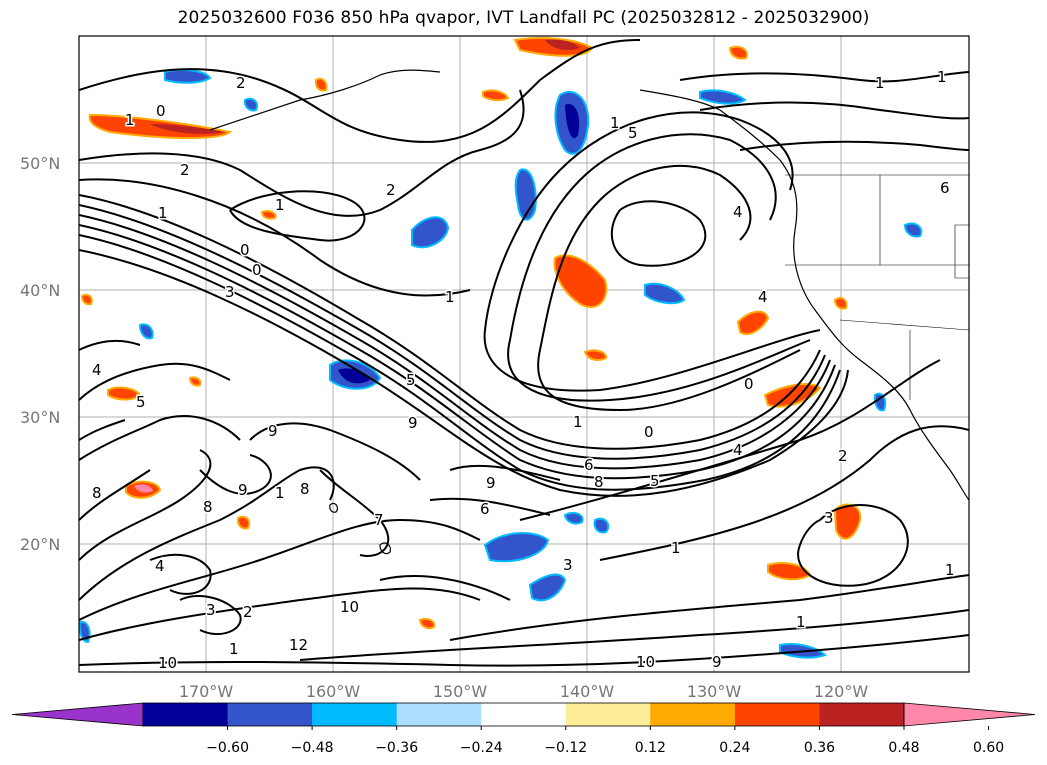 The width and height of the screenshot is (1047, 765). What do you see at coordinates (841, 691) in the screenshot?
I see `lon-label-120w: 120°W` at bounding box center [841, 691].